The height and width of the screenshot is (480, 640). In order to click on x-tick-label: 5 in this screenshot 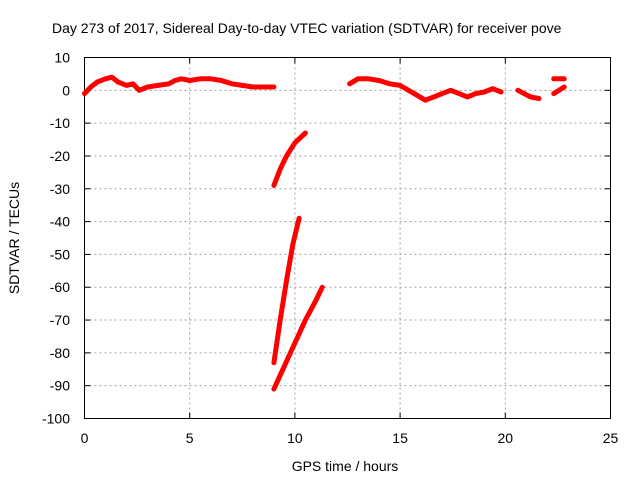, I will do `click(190, 438)`.